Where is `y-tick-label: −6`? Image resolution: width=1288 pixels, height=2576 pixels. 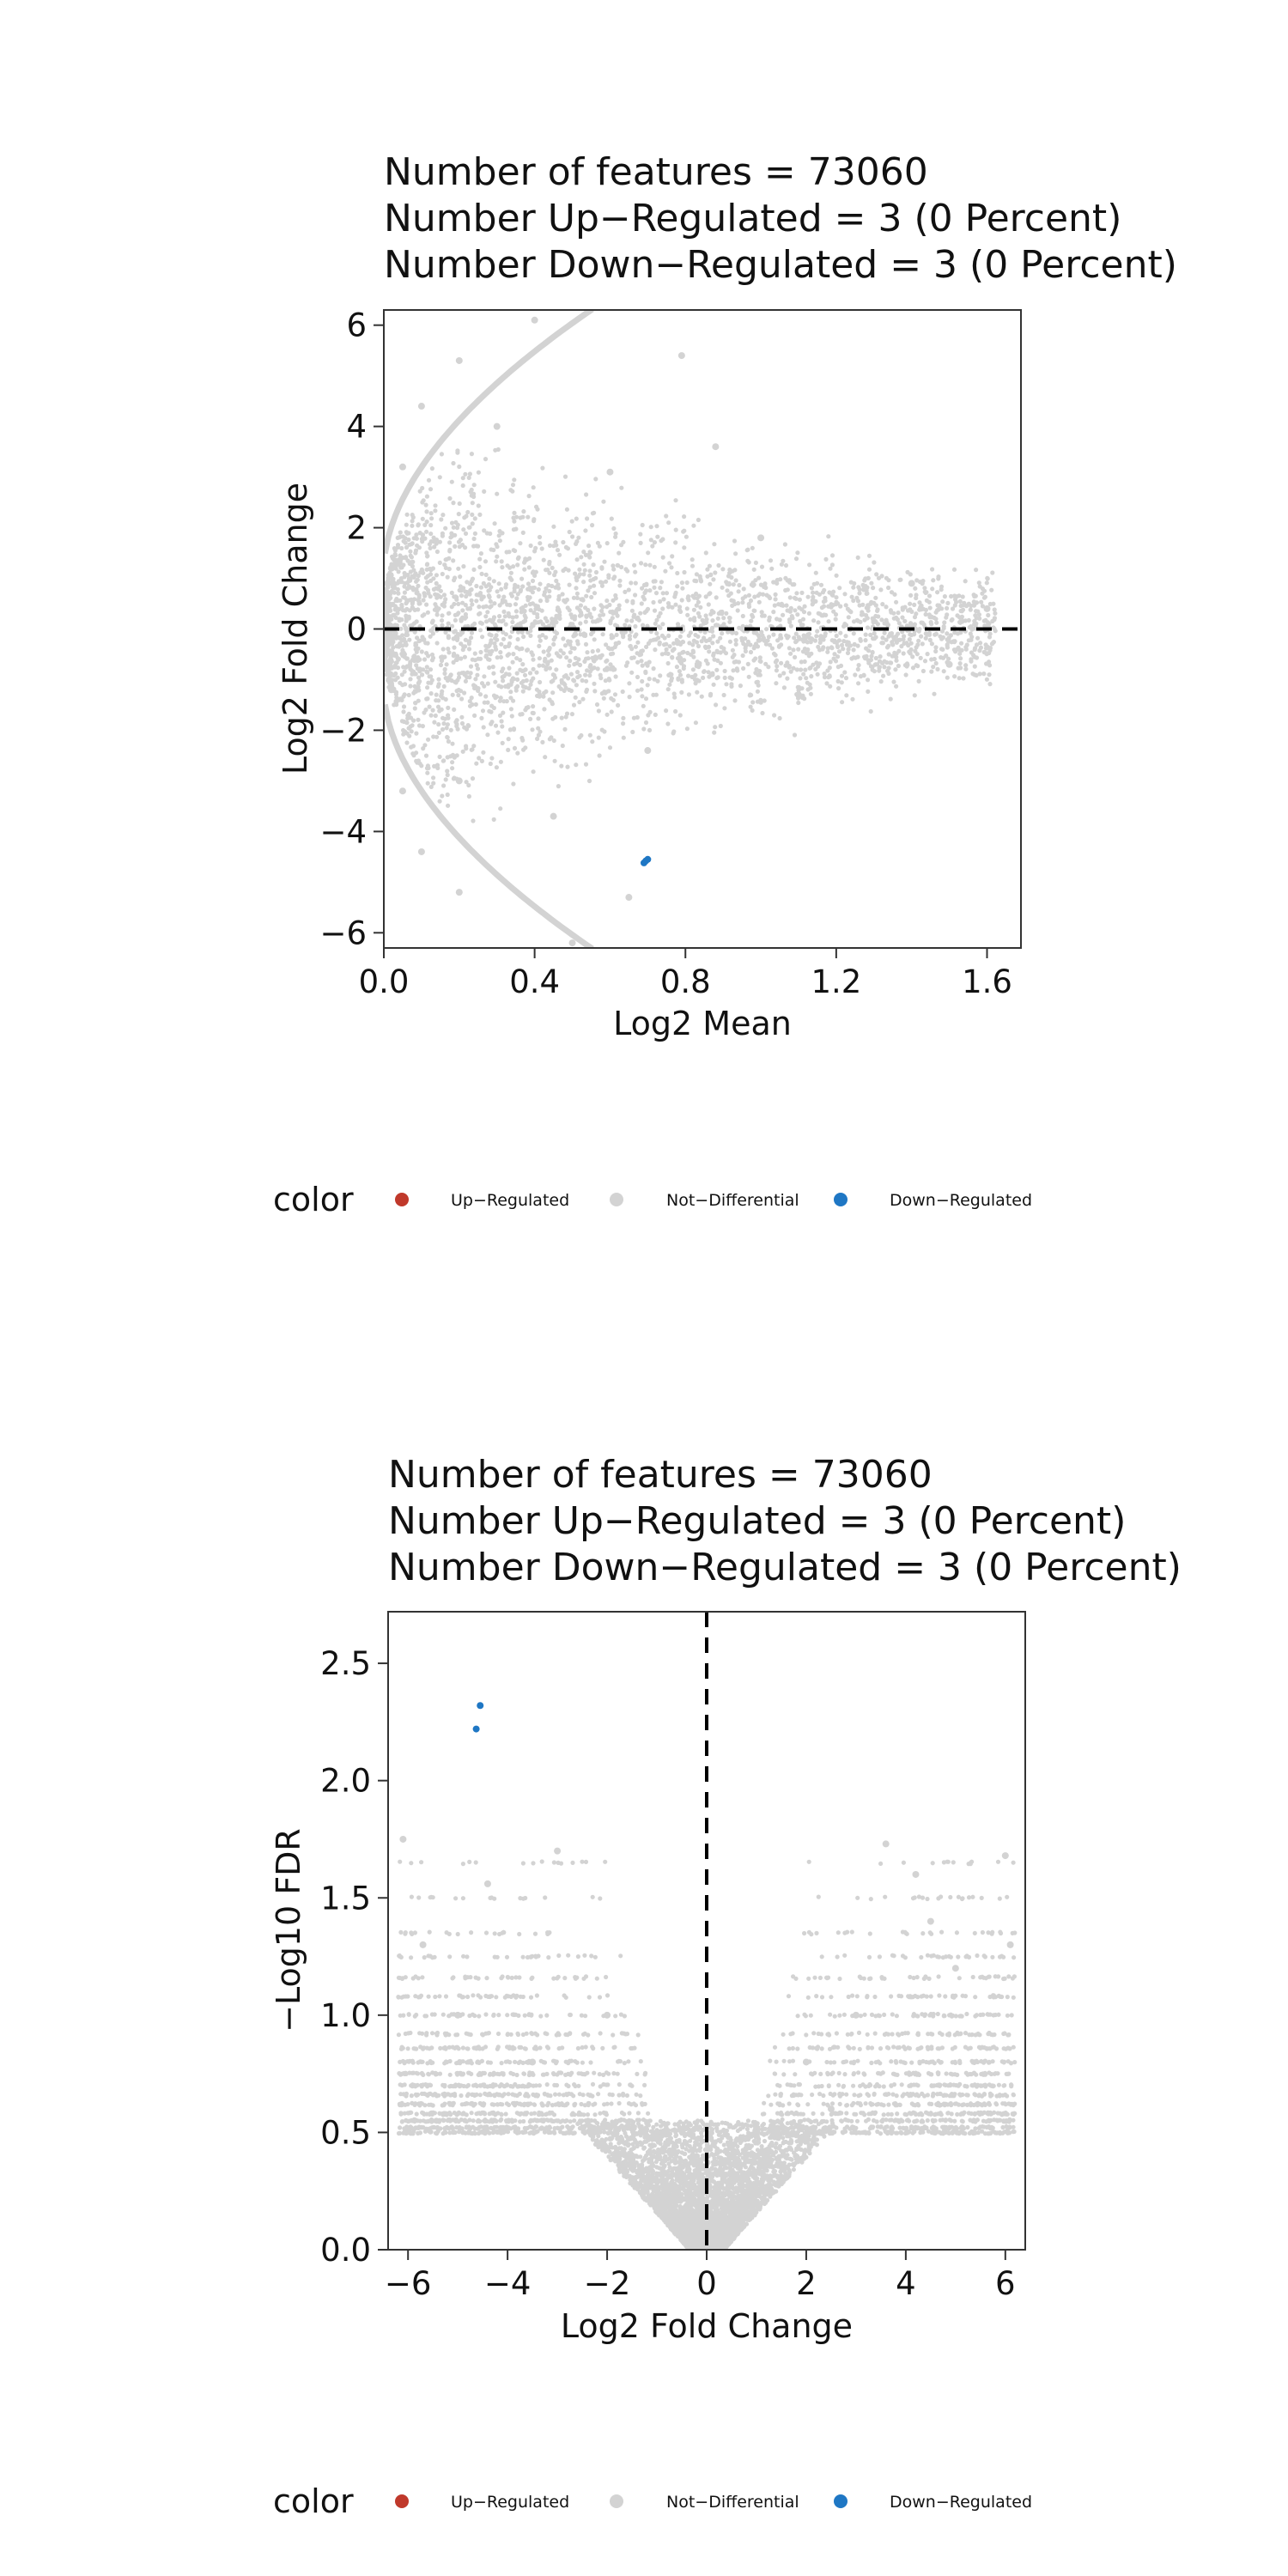
y-tick-label: −6 is located at coordinates (343, 932).